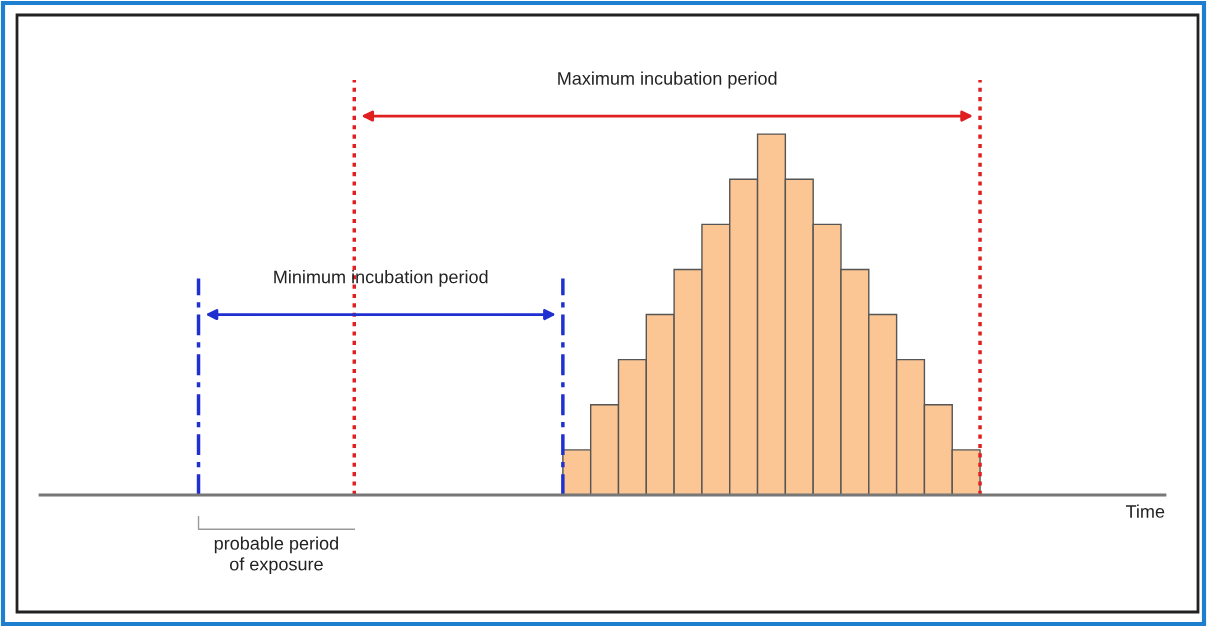 This screenshot has width=1207, height=627. I want to click on text: Minimum incubation period, so click(381, 278).